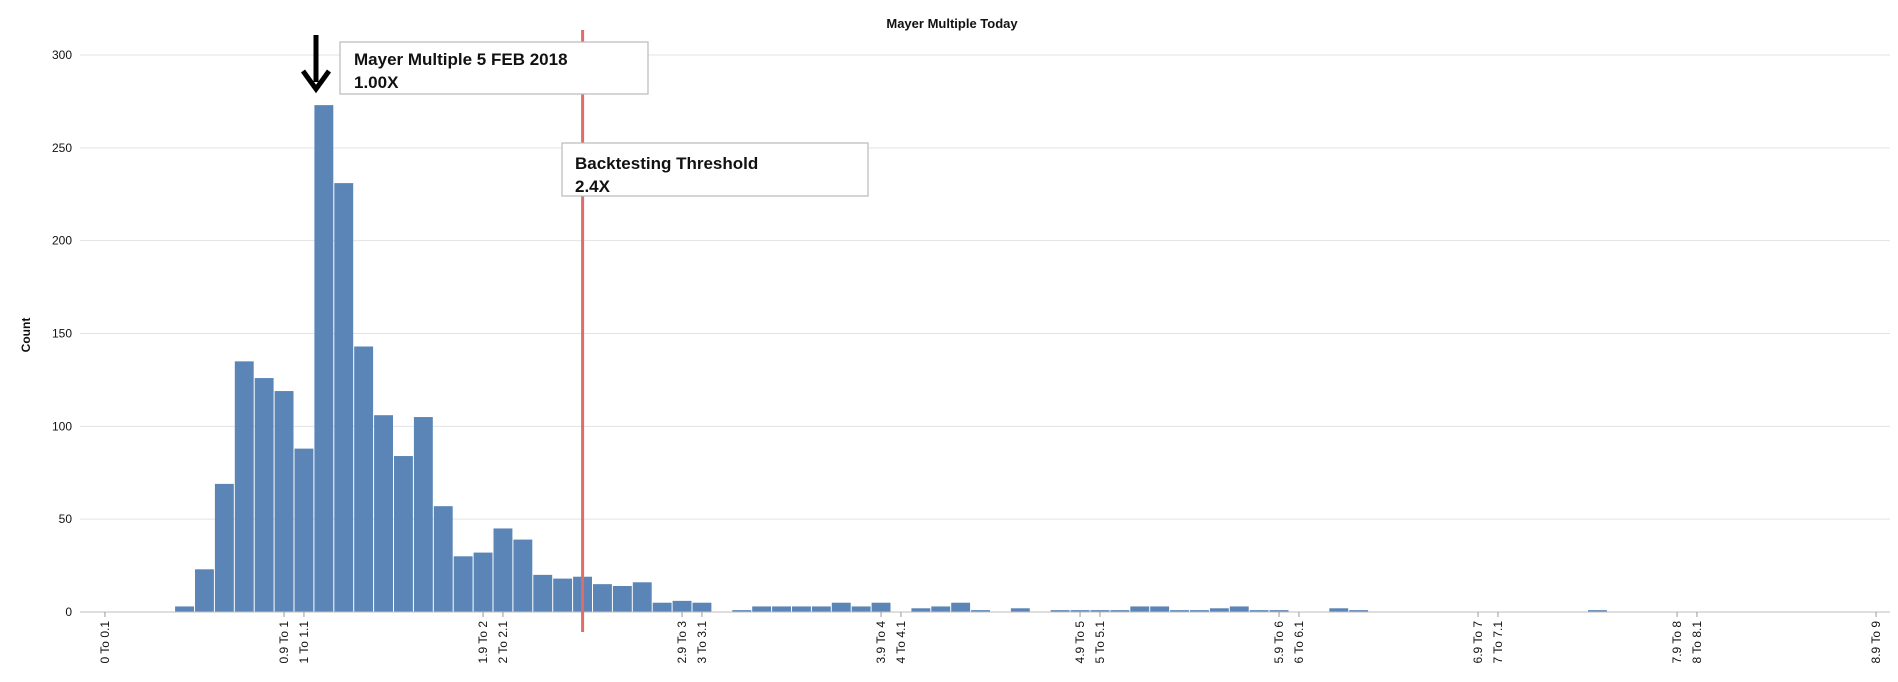 Image resolution: width=1898 pixels, height=682 pixels. What do you see at coordinates (1478, 642) in the screenshot?
I see `x-tick-label: 6.9 To 7` at bounding box center [1478, 642].